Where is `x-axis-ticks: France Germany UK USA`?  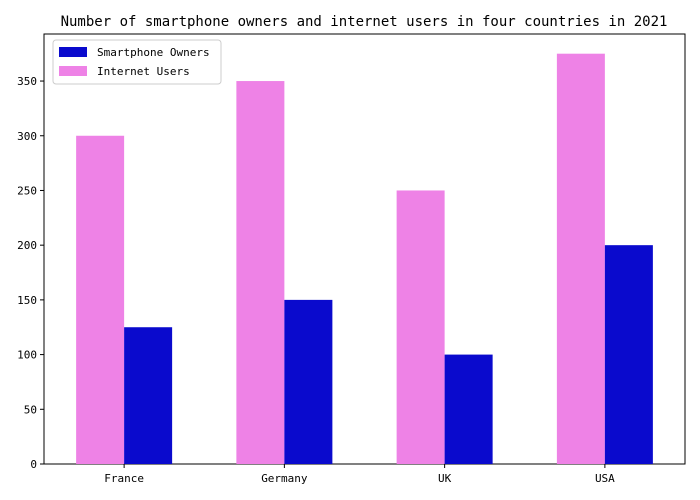
x-axis-ticks: France Germany UK USA is located at coordinates (359, 474).